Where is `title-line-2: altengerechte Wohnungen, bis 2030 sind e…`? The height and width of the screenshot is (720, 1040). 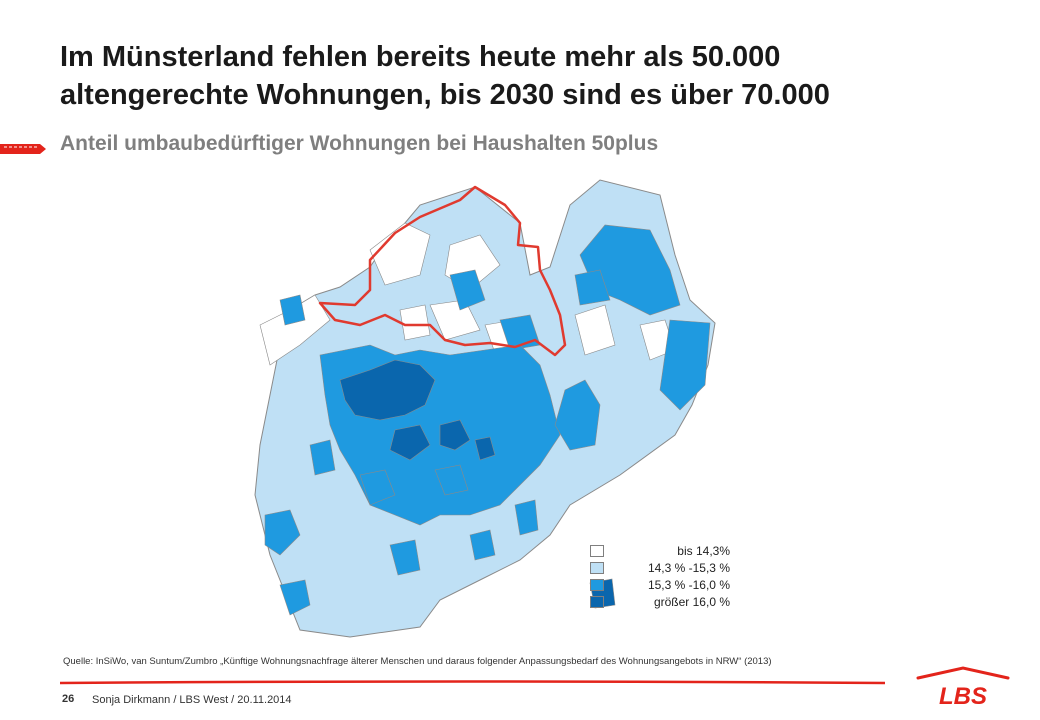 title-line-2: altengerechte Wohnungen, bis 2030 sind e… is located at coordinates (445, 95).